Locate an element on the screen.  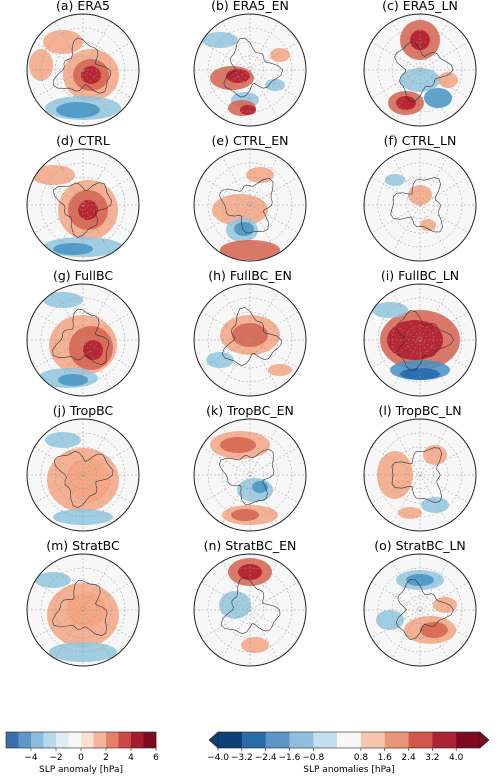
panel-title: (d) CTRL is located at coordinates (83, 140).